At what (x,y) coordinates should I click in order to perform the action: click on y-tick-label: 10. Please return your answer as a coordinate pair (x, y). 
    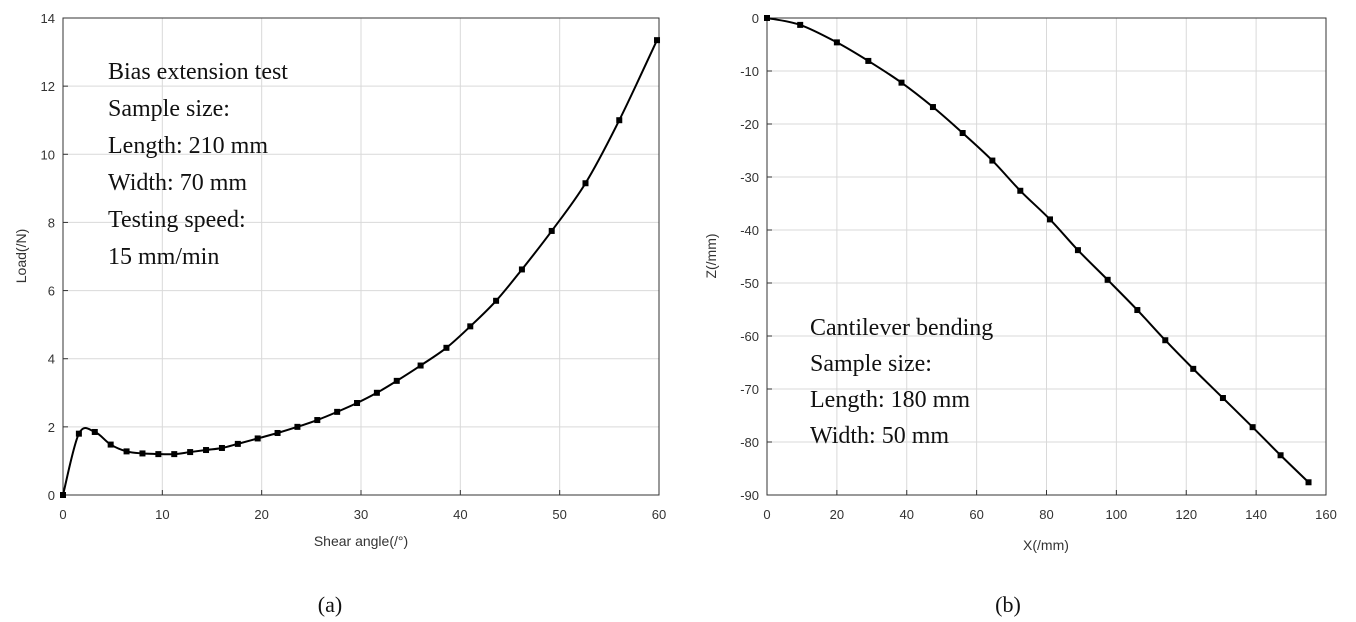
    Looking at the image, I should click on (48, 154).